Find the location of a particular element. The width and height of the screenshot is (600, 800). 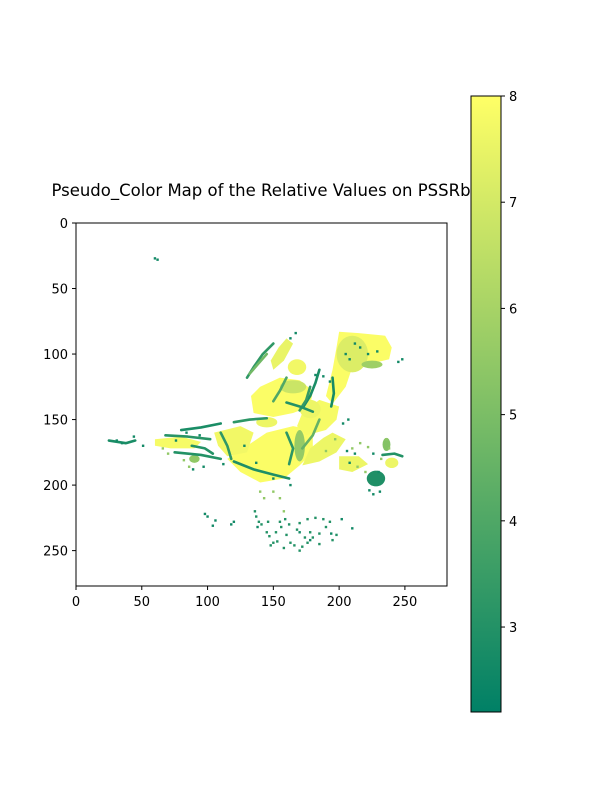

colorbar-tick-label: 5 is located at coordinates (513, 416).